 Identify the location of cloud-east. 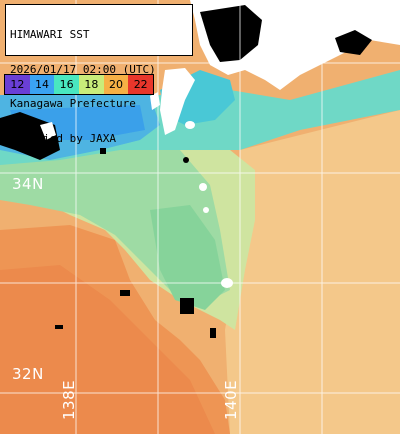
(353, 42).